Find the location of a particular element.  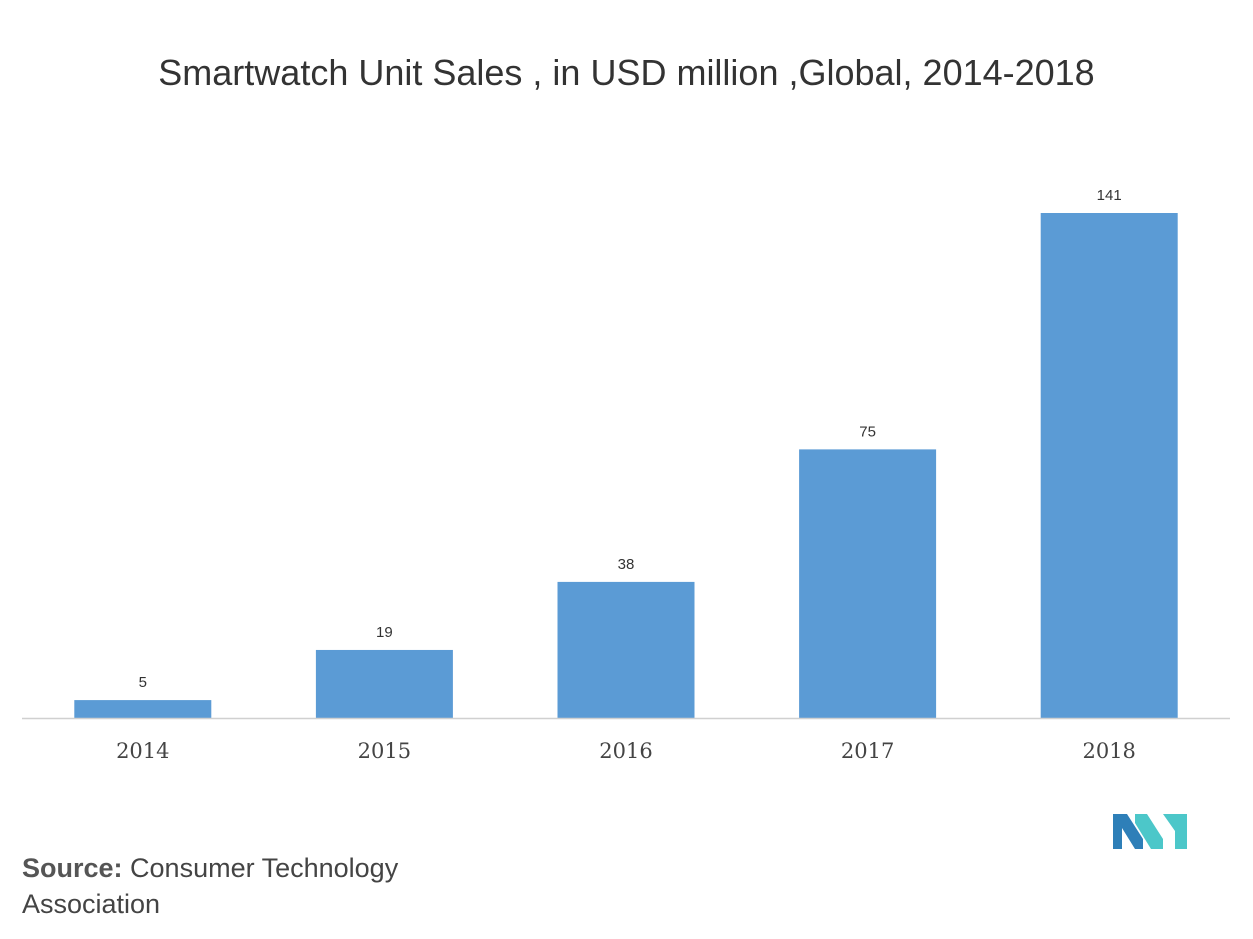

logo-shape-left is located at coordinates (1128, 831).